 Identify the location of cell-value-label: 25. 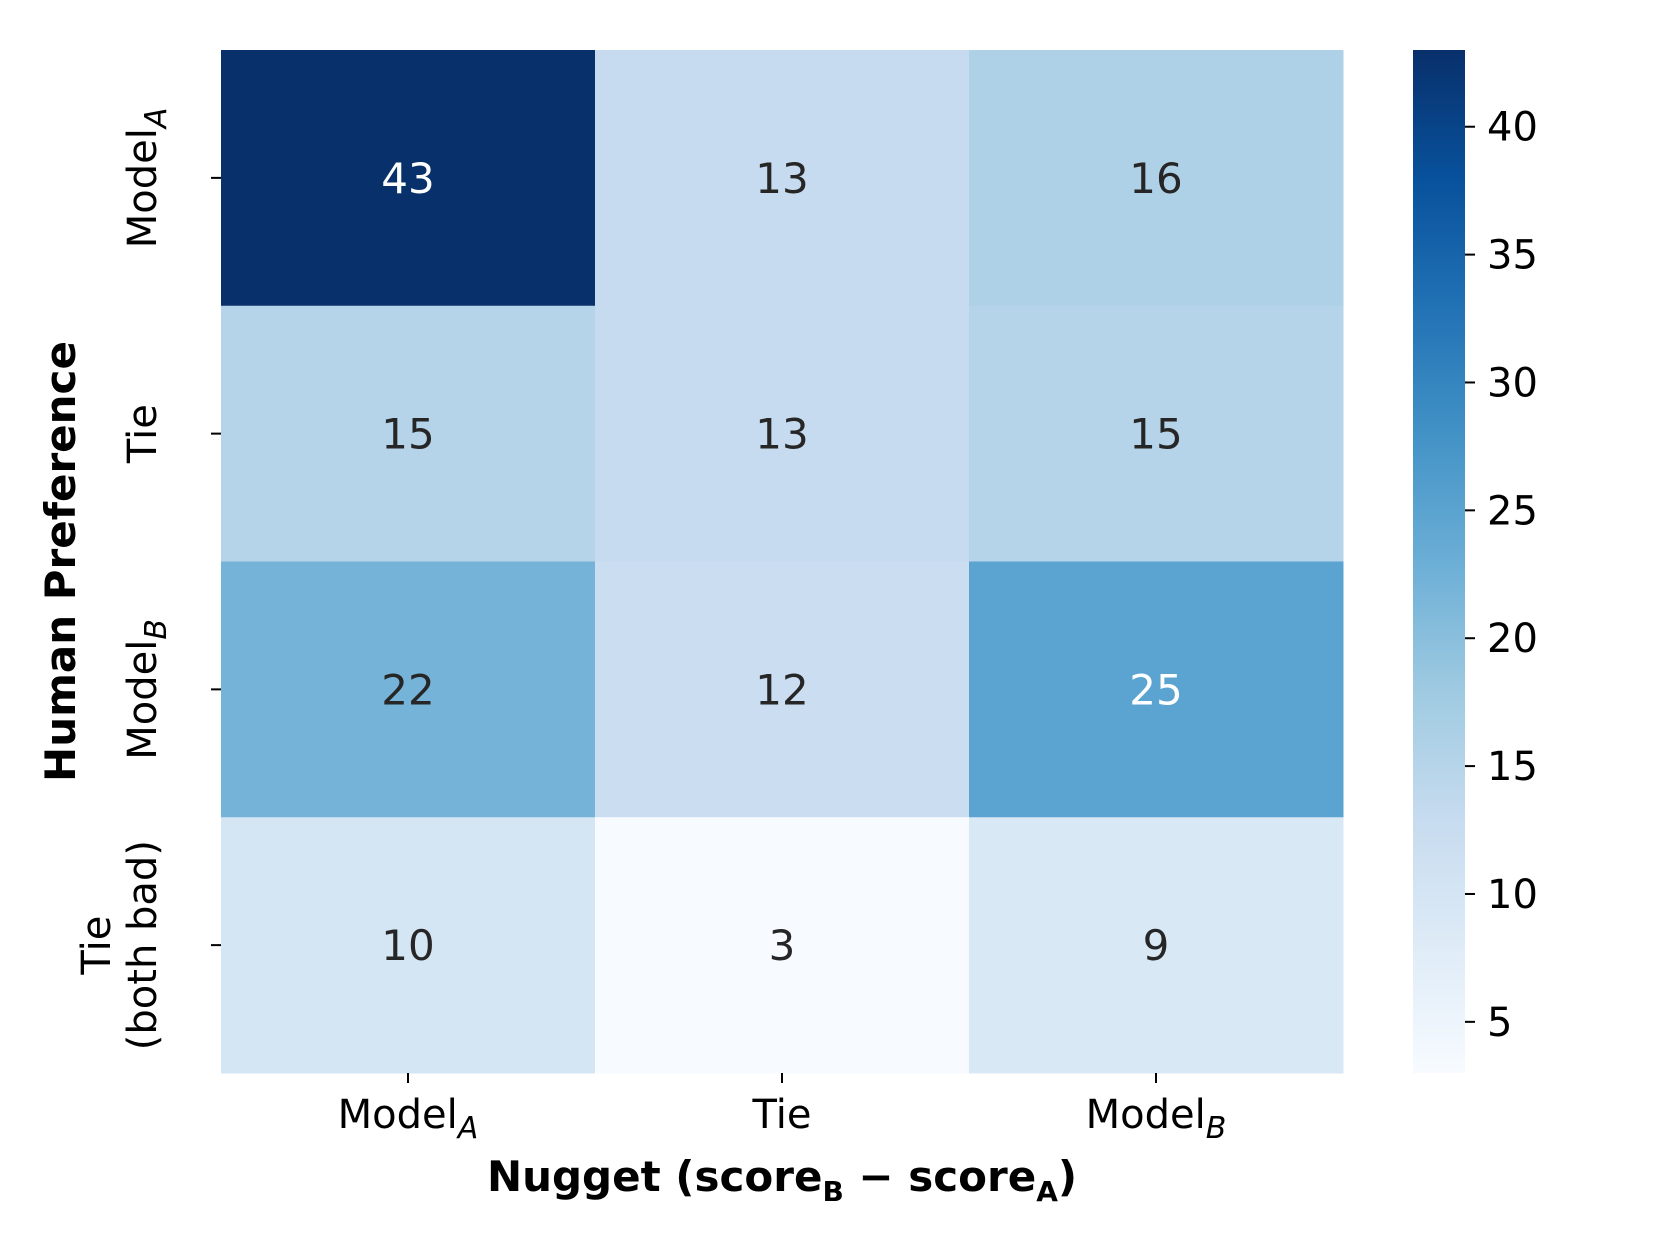
(1155, 689).